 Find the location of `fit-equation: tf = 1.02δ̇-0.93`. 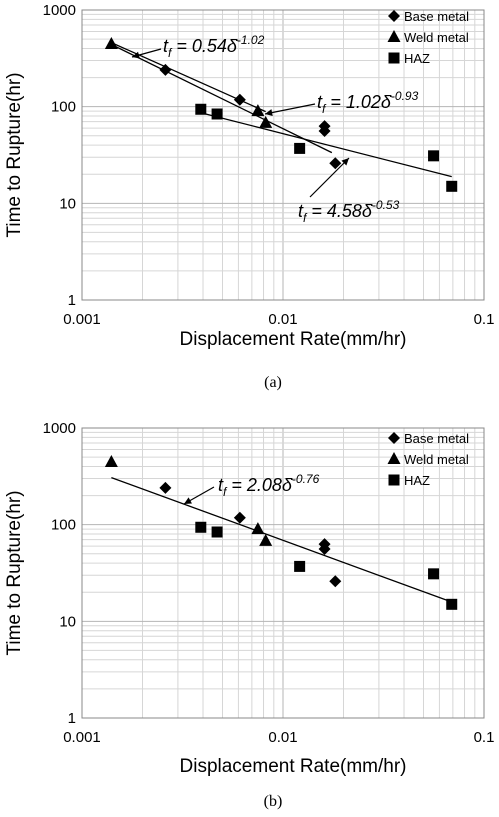

fit-equation: tf = 1.02δ̇-0.93 is located at coordinates (368, 102).